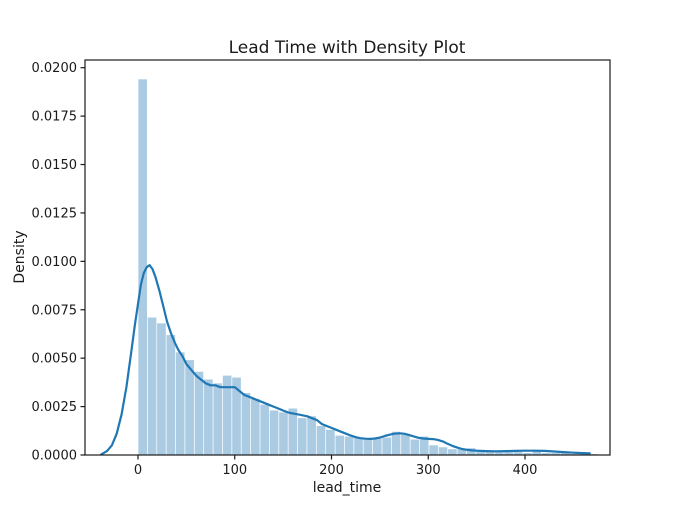 This screenshot has height=511, width=682. I want to click on y-tick-label: 0.0125, so click(55, 213).